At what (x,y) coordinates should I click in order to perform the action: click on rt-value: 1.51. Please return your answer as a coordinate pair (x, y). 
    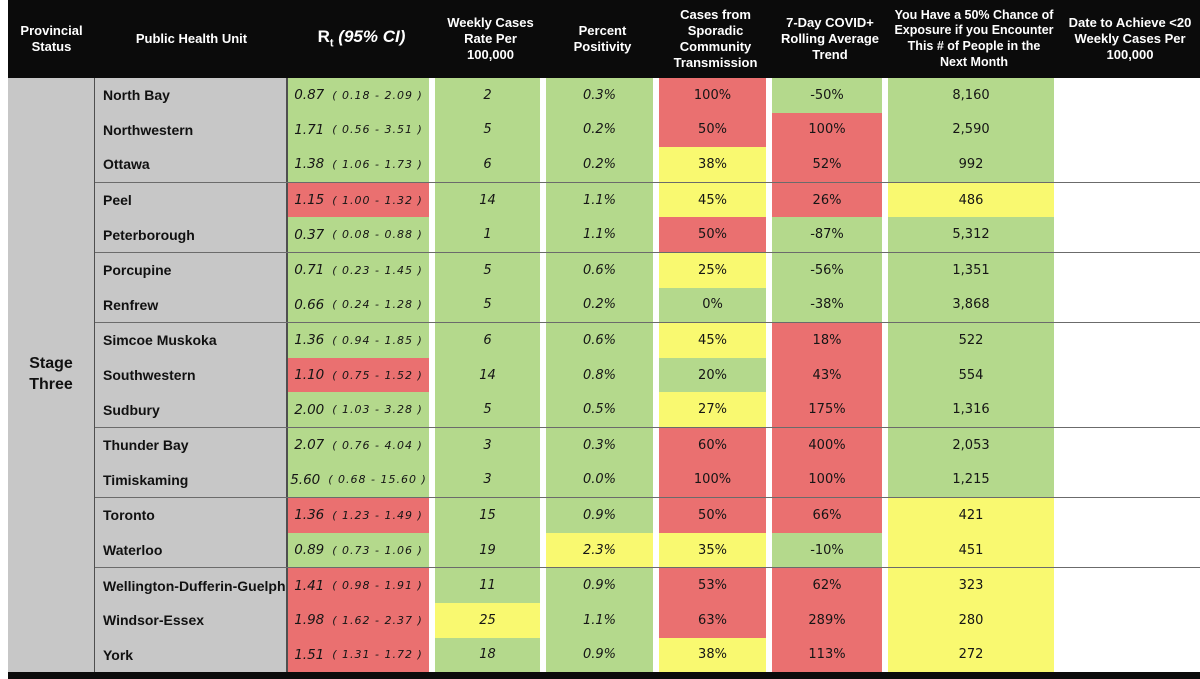
    Looking at the image, I should click on (309, 654).